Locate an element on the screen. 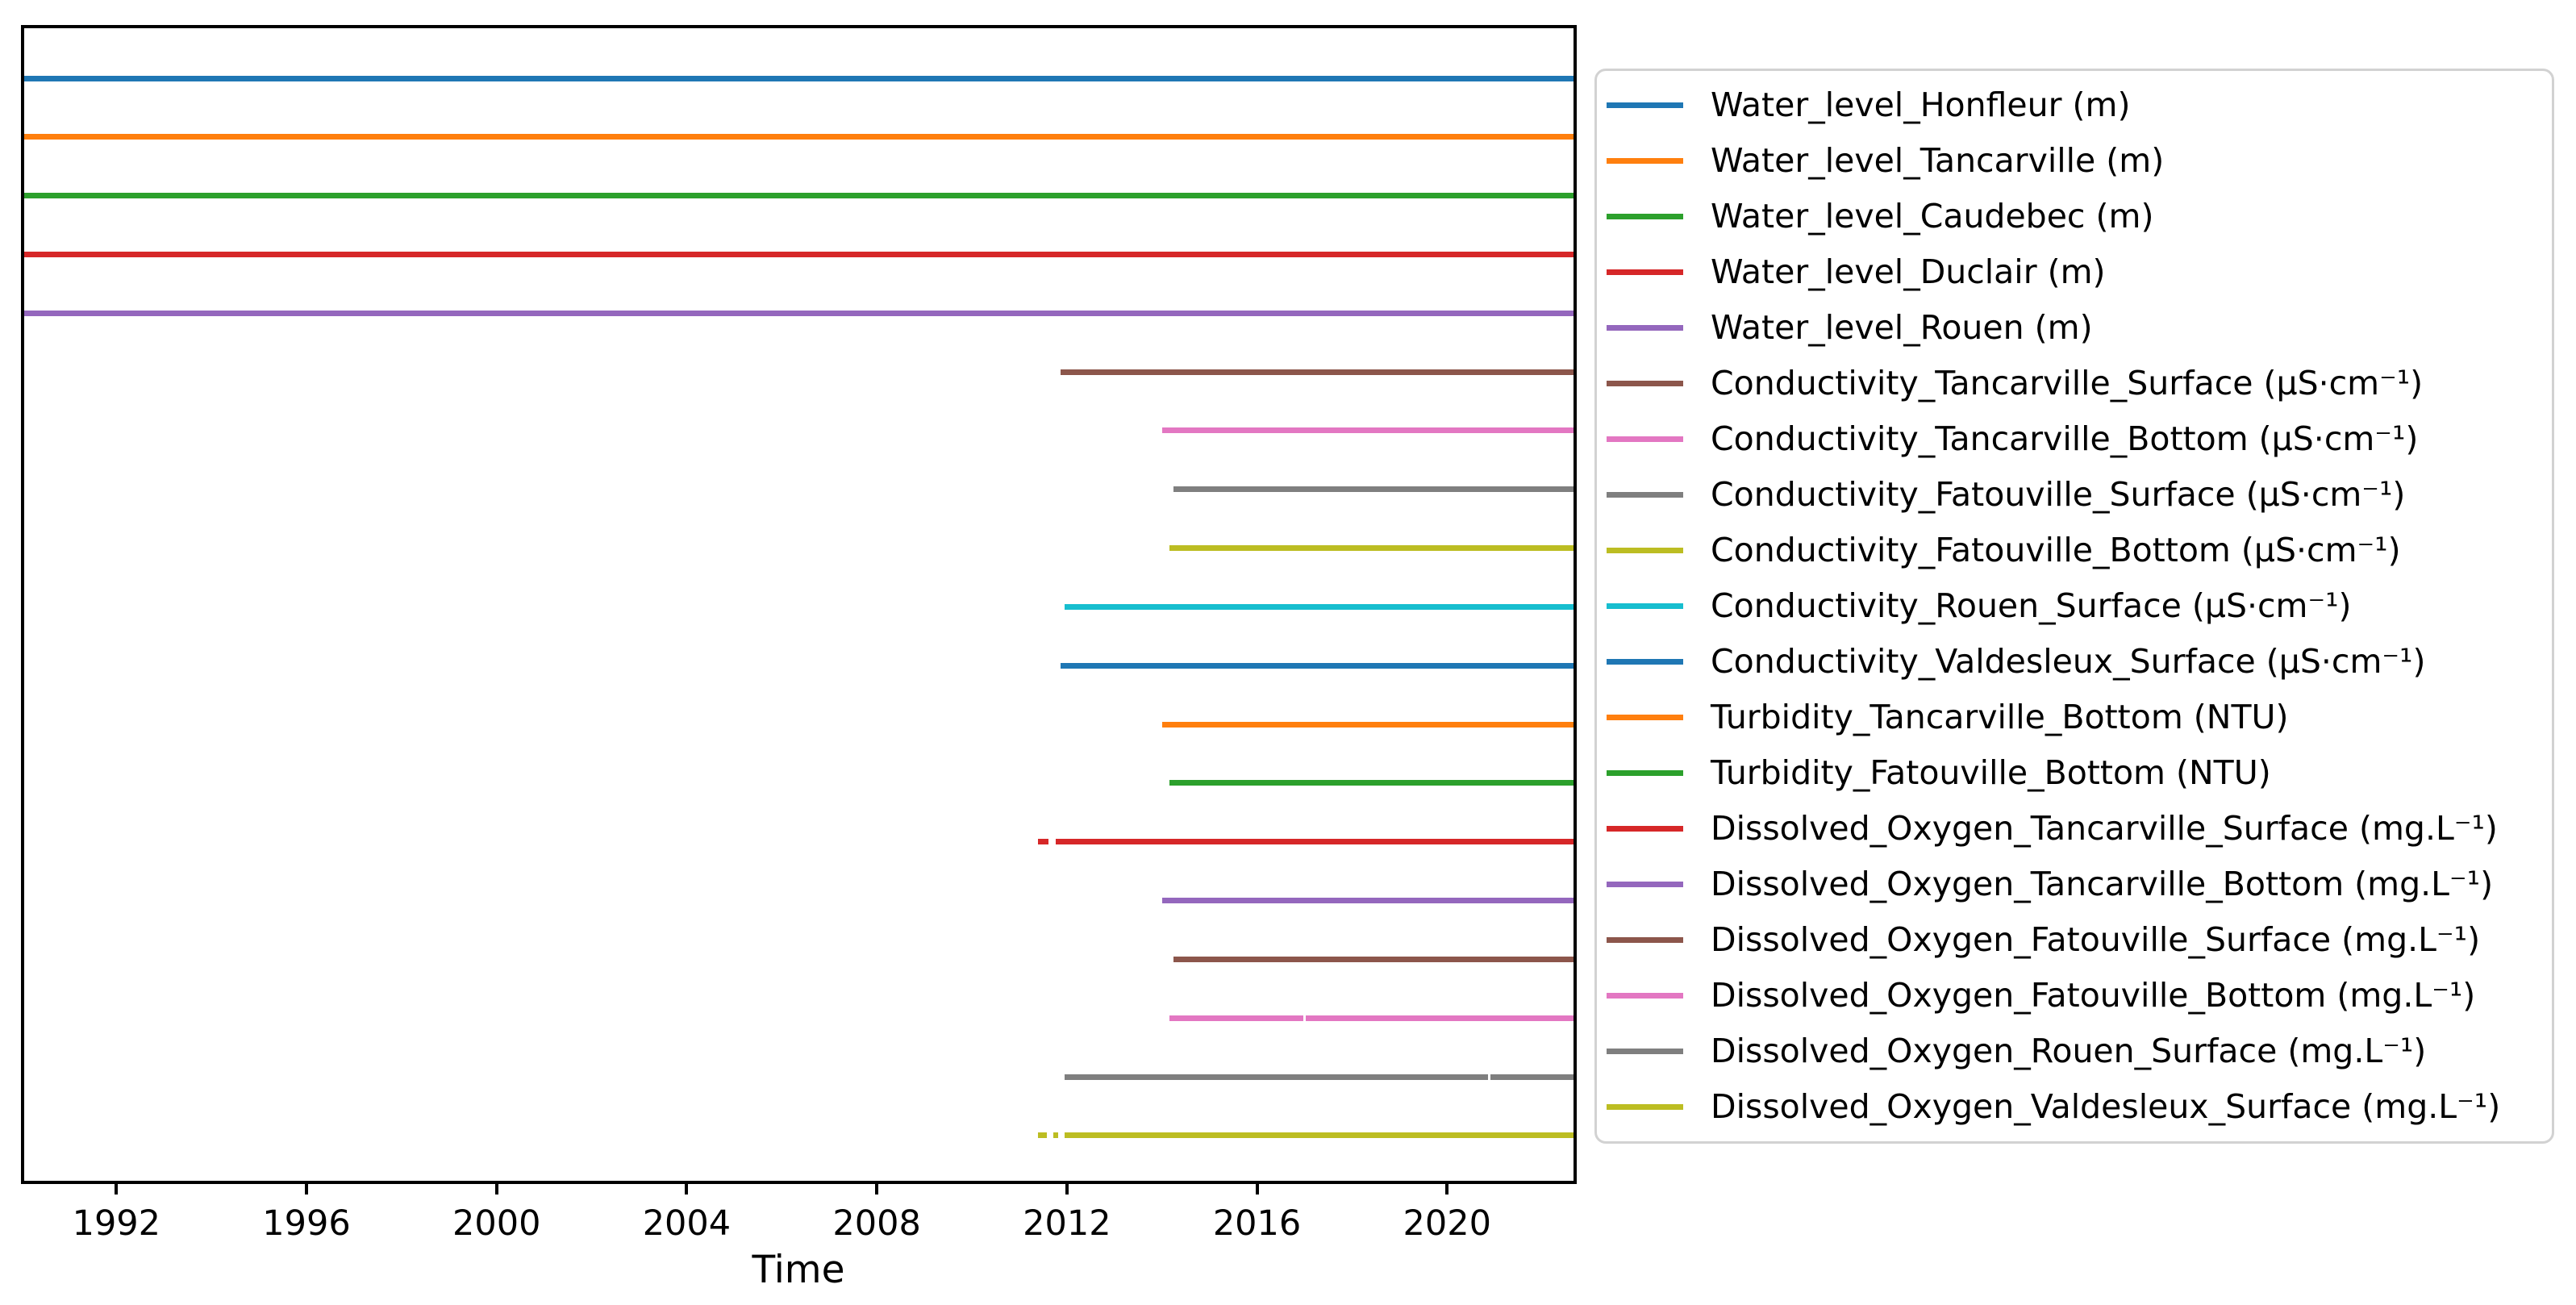 The image size is (2576, 1305). x-tick-label: 2004 is located at coordinates (687, 1223).